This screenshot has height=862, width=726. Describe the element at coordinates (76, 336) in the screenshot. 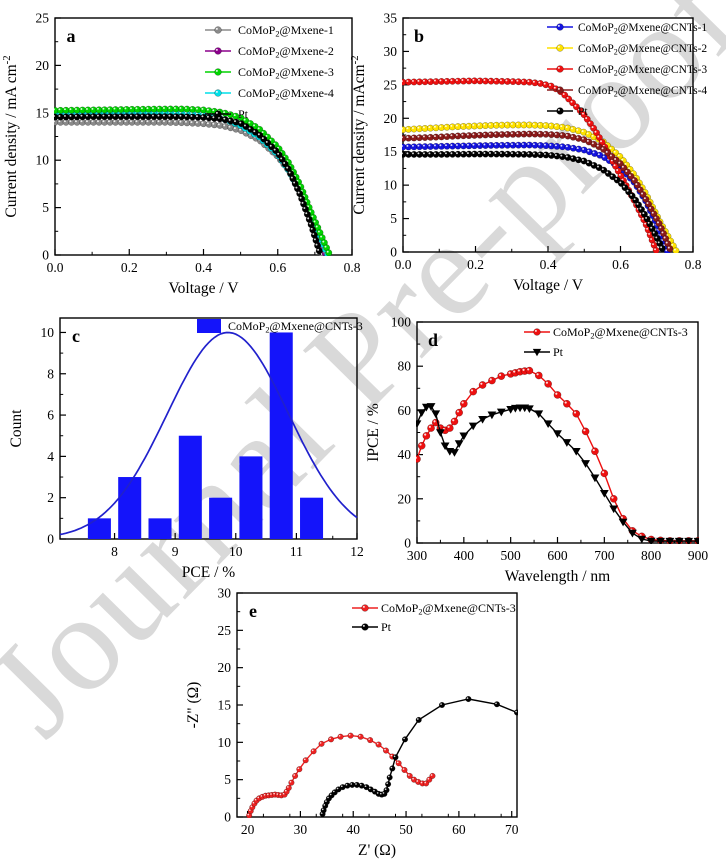

I see `panel-c-letter: c` at that location.